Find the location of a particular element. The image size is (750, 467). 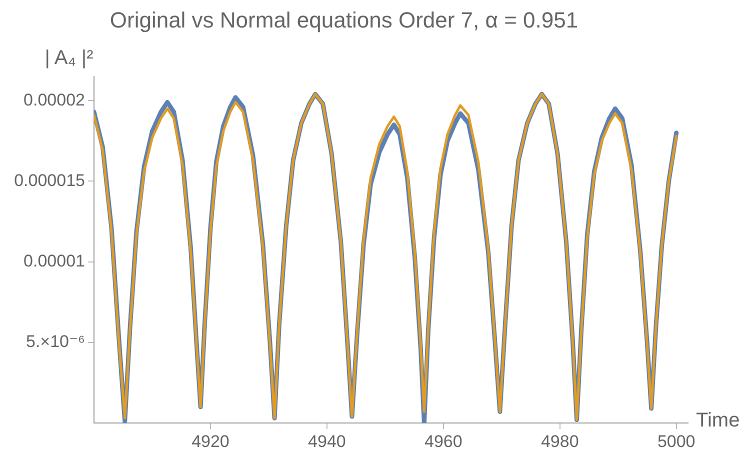

x-tick-label: 4980 is located at coordinates (559, 441).